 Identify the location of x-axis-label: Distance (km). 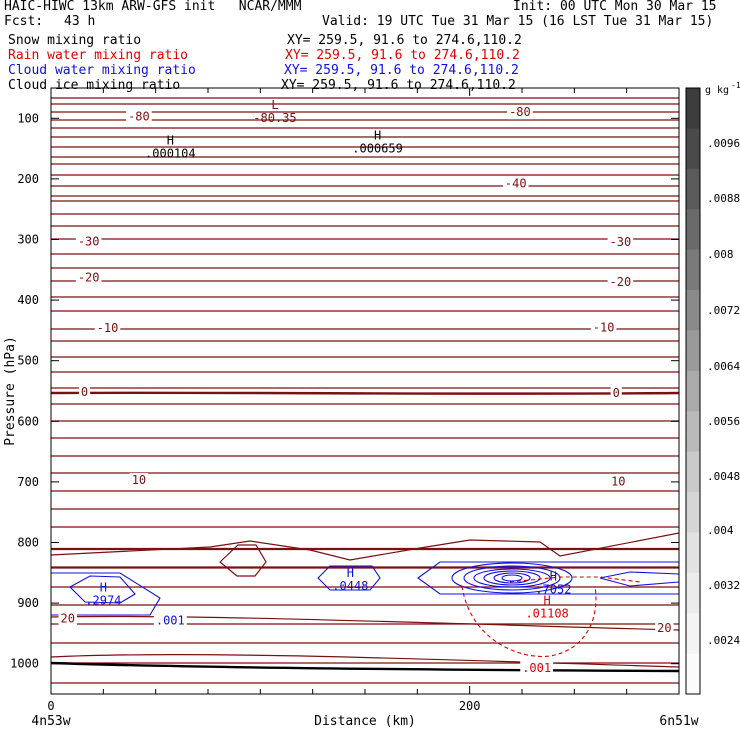
(365, 721).